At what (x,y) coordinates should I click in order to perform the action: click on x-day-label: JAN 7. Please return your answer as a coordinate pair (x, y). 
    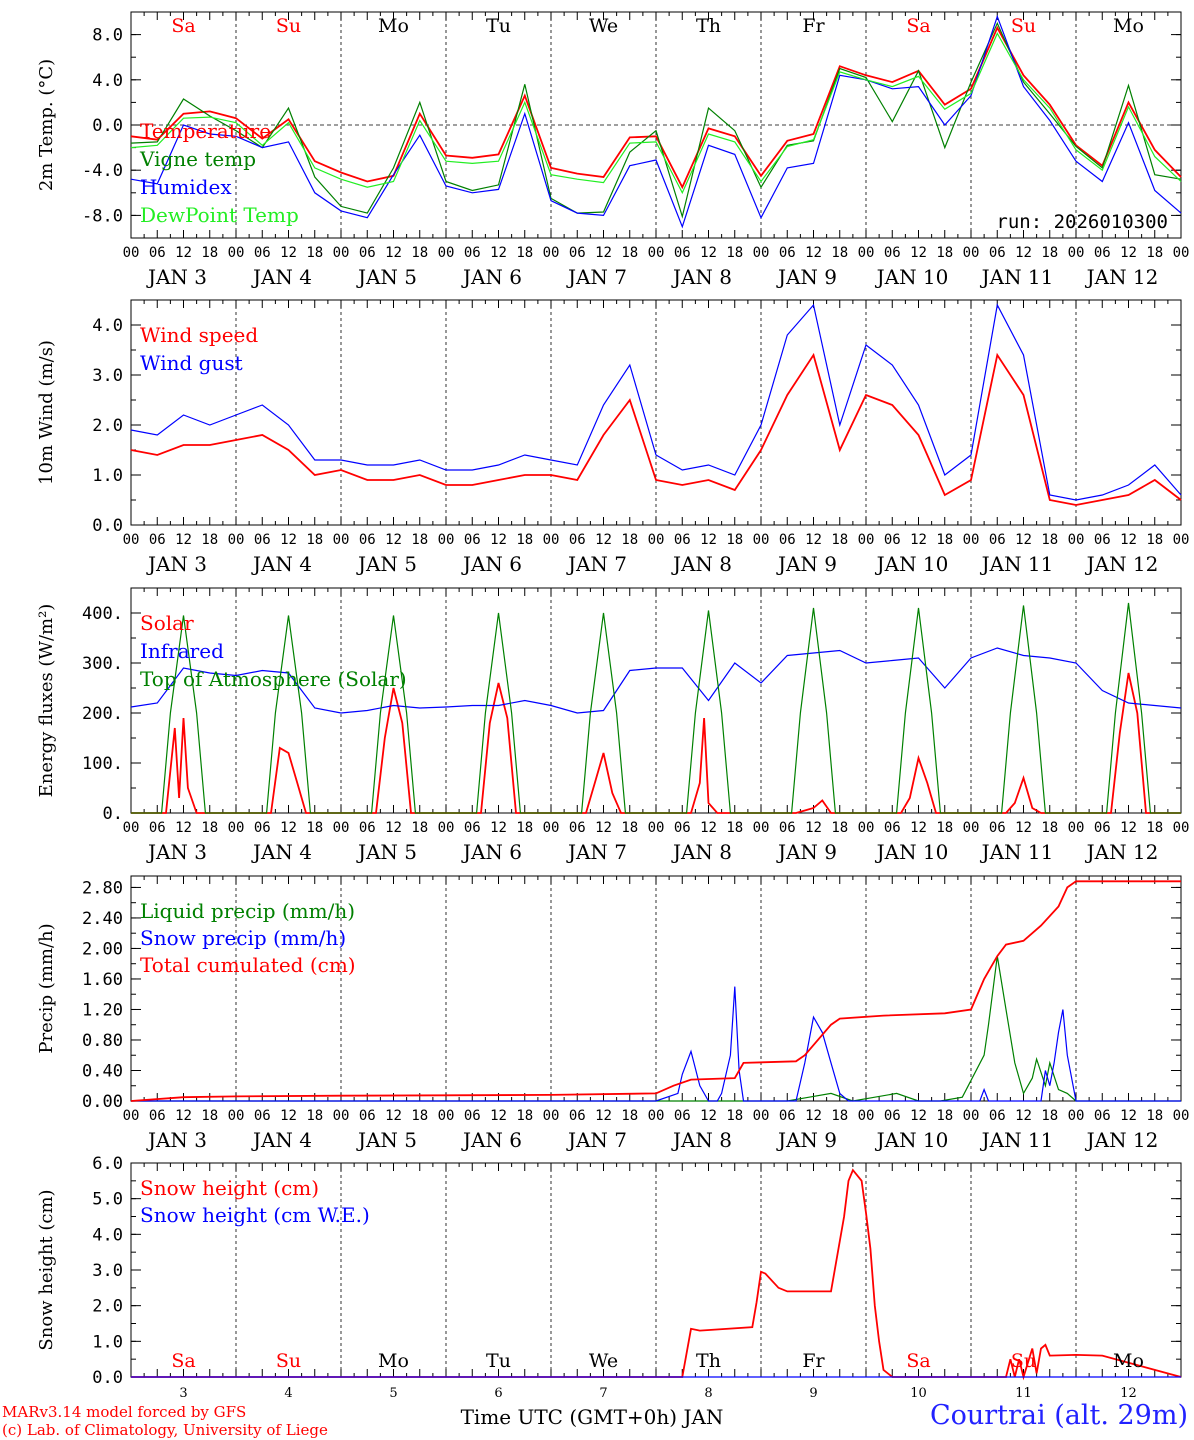
    Looking at the image, I should click on (596, 564).